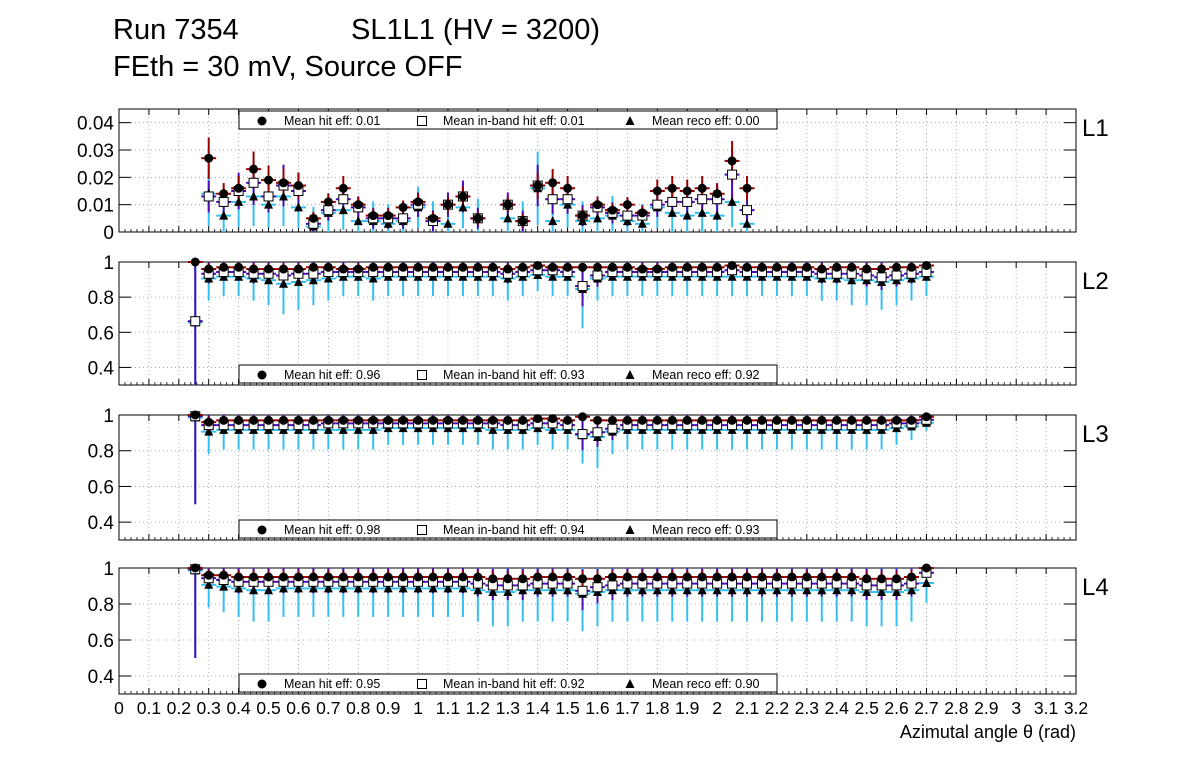 This screenshot has height=772, width=1196. What do you see at coordinates (508, 708) in the screenshot?
I see `x-tick-label: 1.3` at bounding box center [508, 708].